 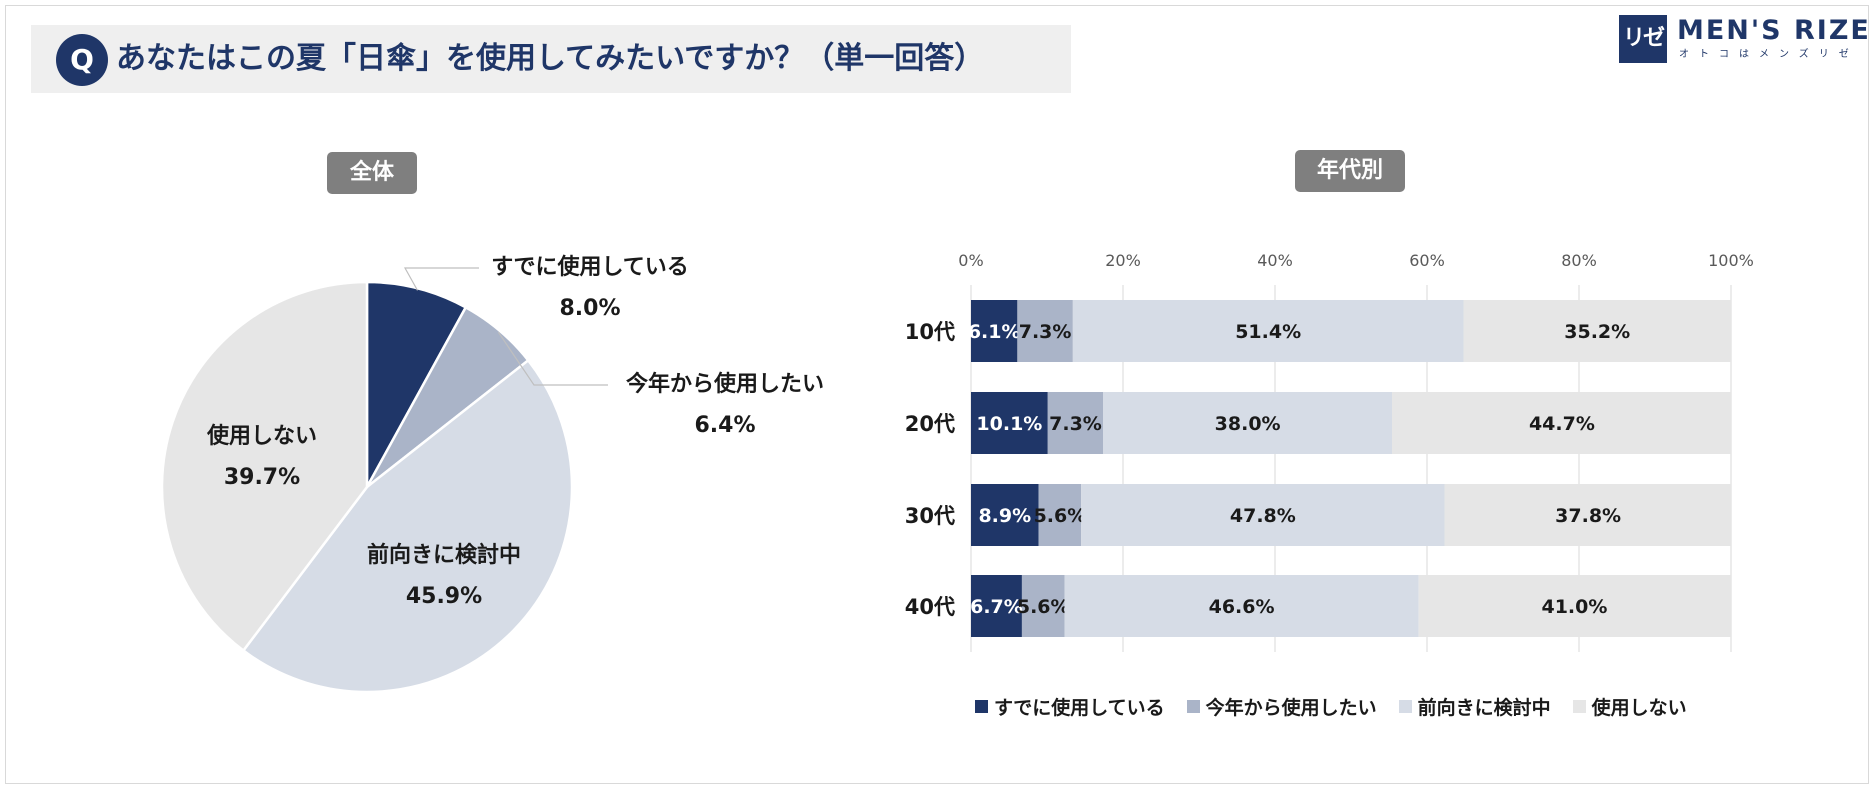 I want to click on question-bar, so click(x=551, y=59).